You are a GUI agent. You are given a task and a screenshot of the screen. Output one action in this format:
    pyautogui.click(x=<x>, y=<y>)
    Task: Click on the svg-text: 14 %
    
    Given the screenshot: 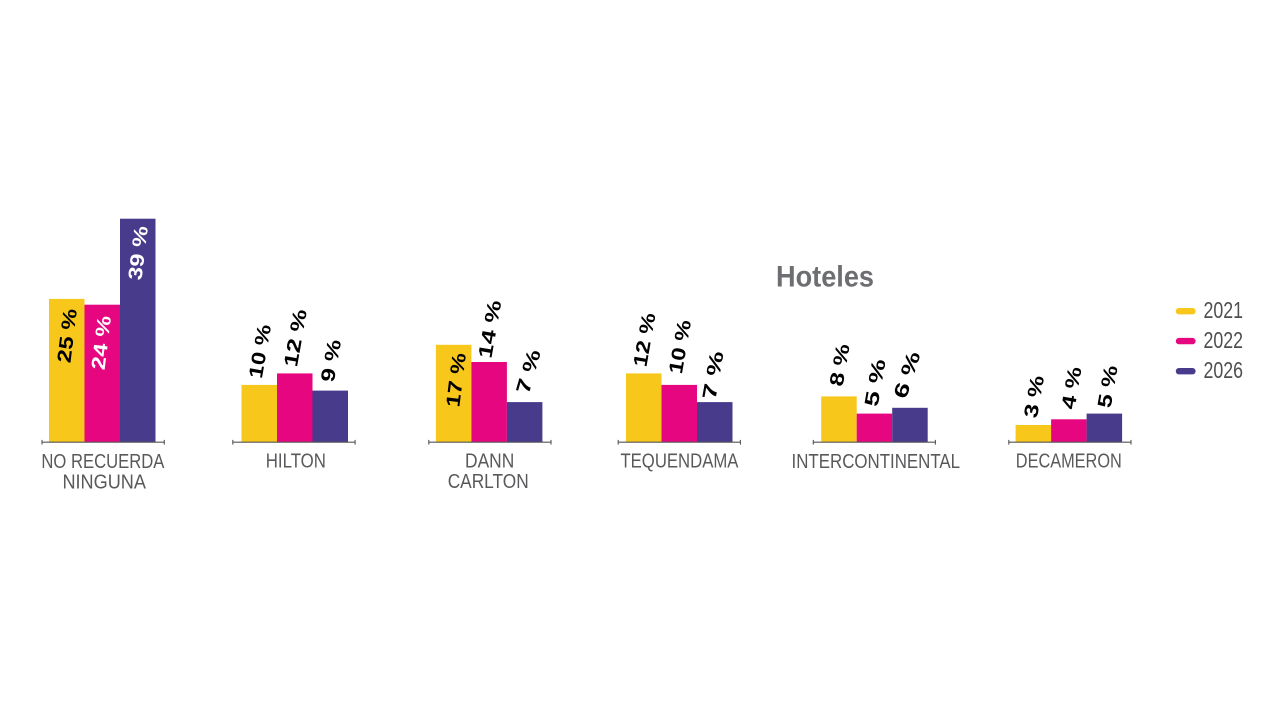 What is the action you would take?
    pyautogui.click(x=490, y=328)
    